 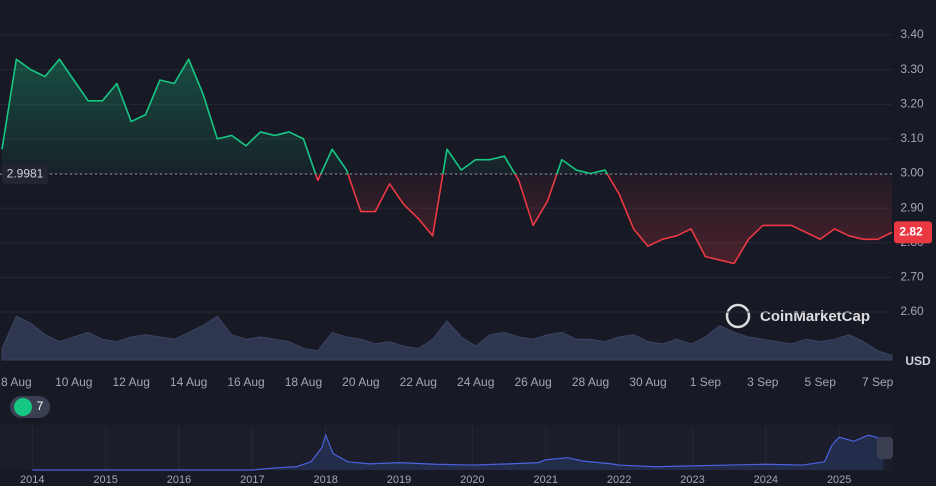 What do you see at coordinates (447, 338) in the screenshot?
I see `volume-area` at bounding box center [447, 338].